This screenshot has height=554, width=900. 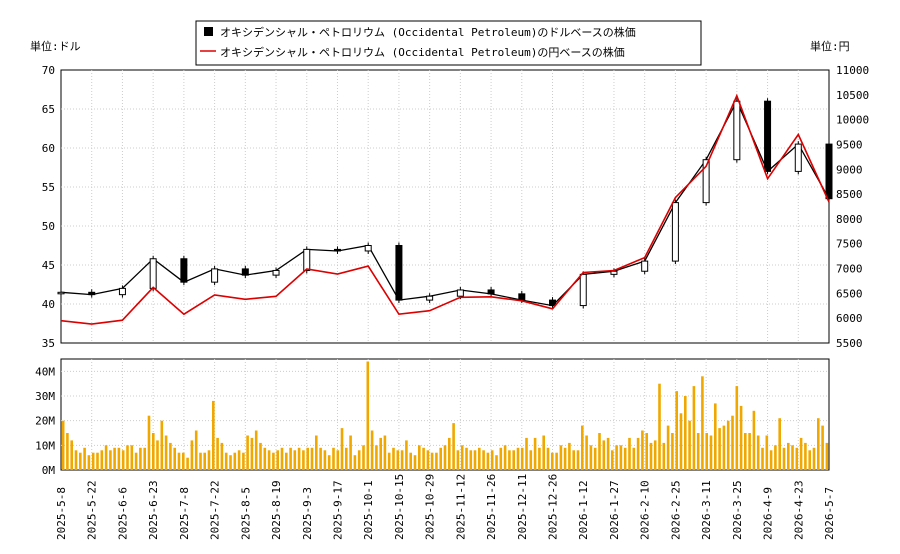 I want to click on volume-tick-label: 30M, so click(x=45, y=396).